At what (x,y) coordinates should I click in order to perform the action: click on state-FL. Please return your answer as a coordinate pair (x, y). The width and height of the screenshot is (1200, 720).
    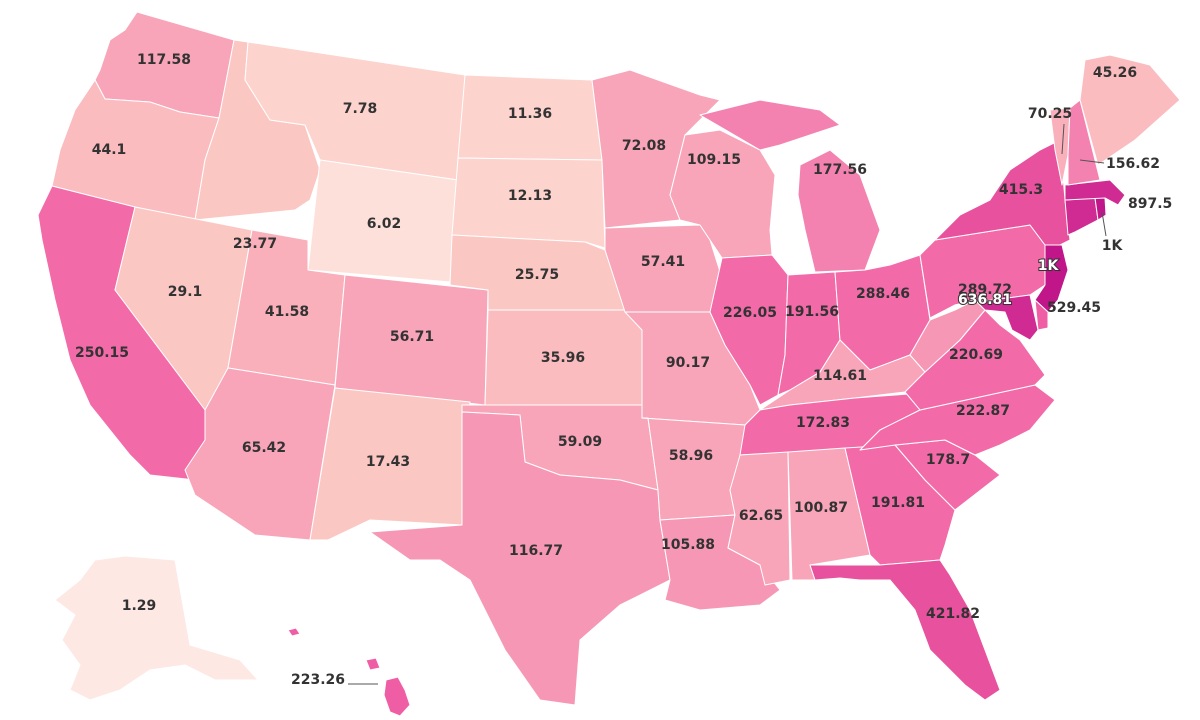
    Looking at the image, I should click on (905, 630).